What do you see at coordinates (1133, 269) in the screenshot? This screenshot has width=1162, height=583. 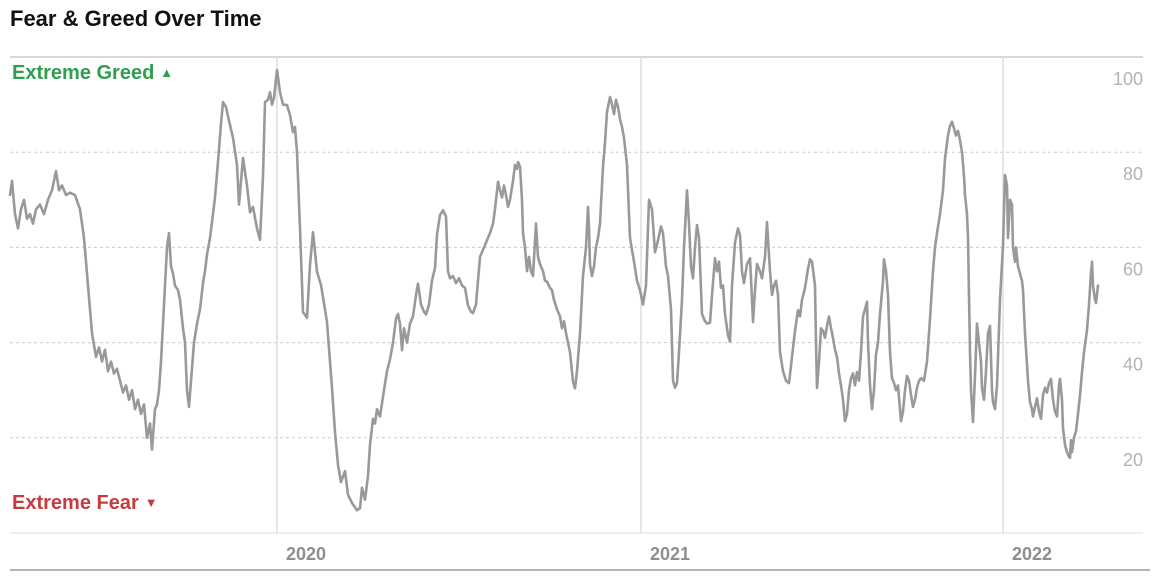 I see `y-axis-label-60: 60` at bounding box center [1133, 269].